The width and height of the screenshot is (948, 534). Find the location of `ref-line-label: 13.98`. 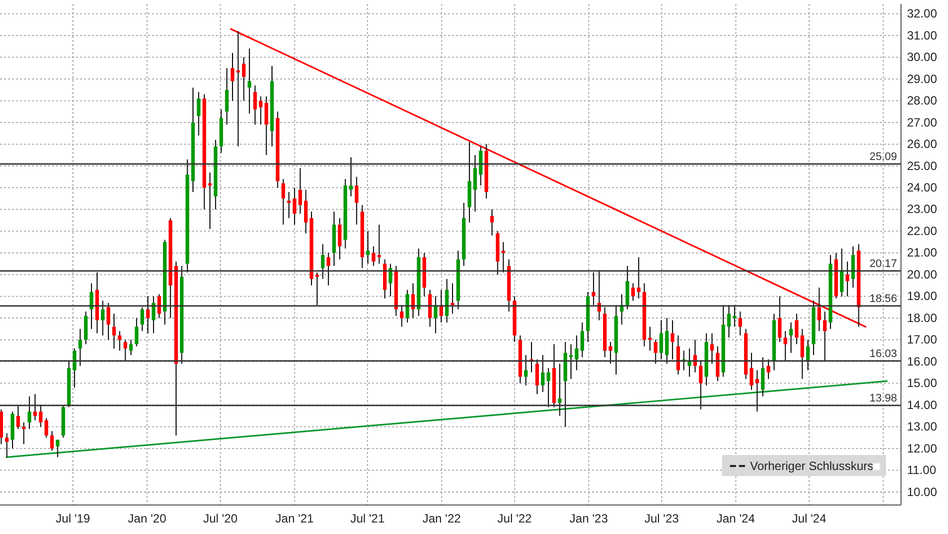

ref-line-label: 13.98 is located at coordinates (883, 398).